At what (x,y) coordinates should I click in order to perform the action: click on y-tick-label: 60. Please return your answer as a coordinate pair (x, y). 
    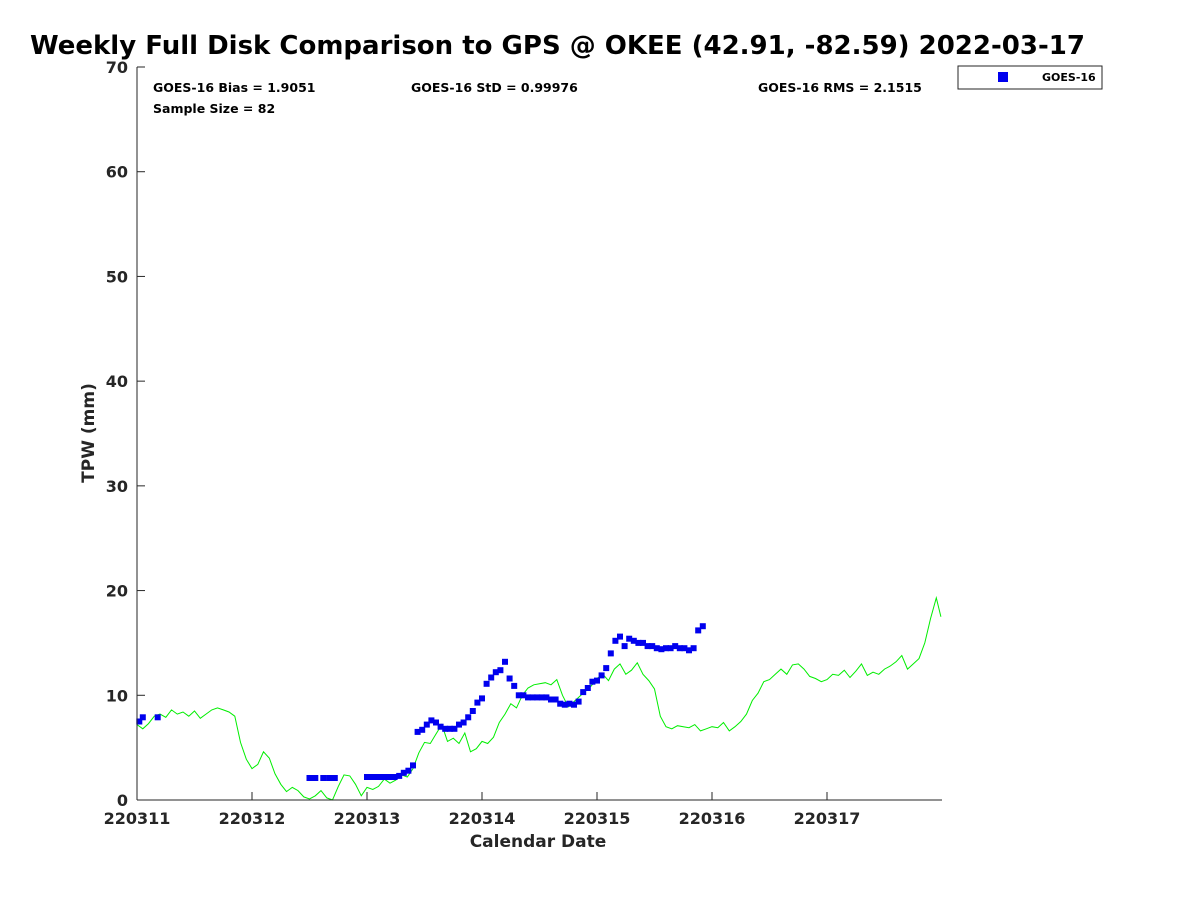
    Looking at the image, I should click on (117, 172).